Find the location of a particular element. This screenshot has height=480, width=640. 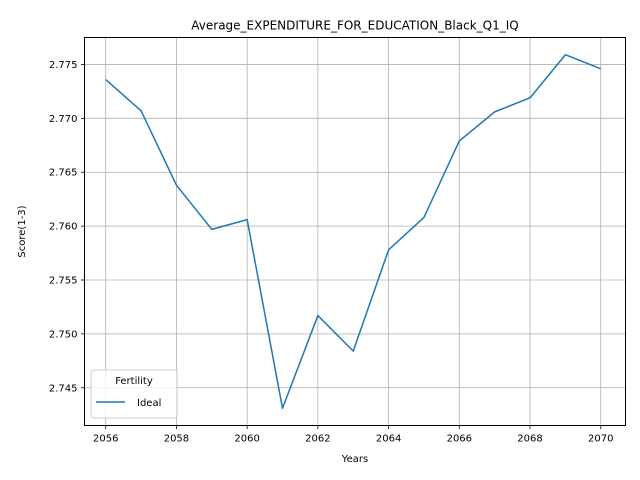

x-tick-label: 2056 is located at coordinates (105, 439).